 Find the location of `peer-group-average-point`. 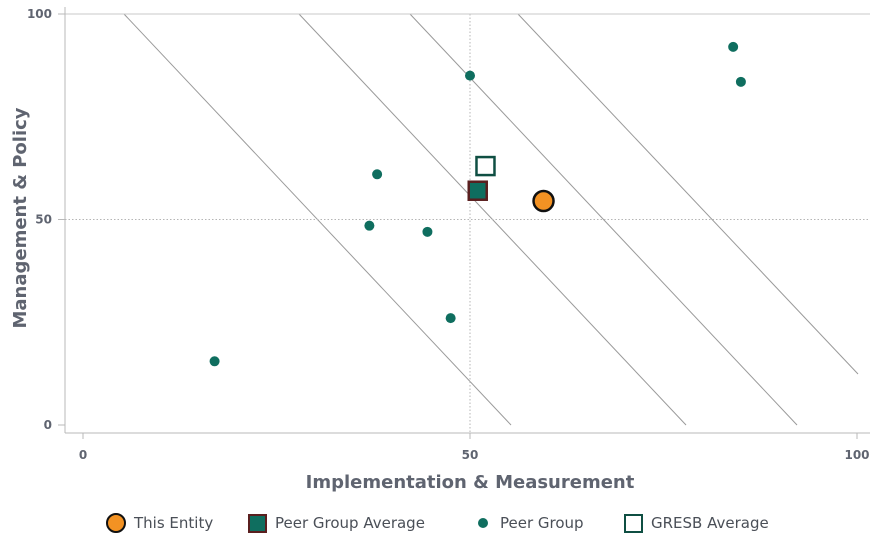

peer-group-average-point is located at coordinates (477, 190).